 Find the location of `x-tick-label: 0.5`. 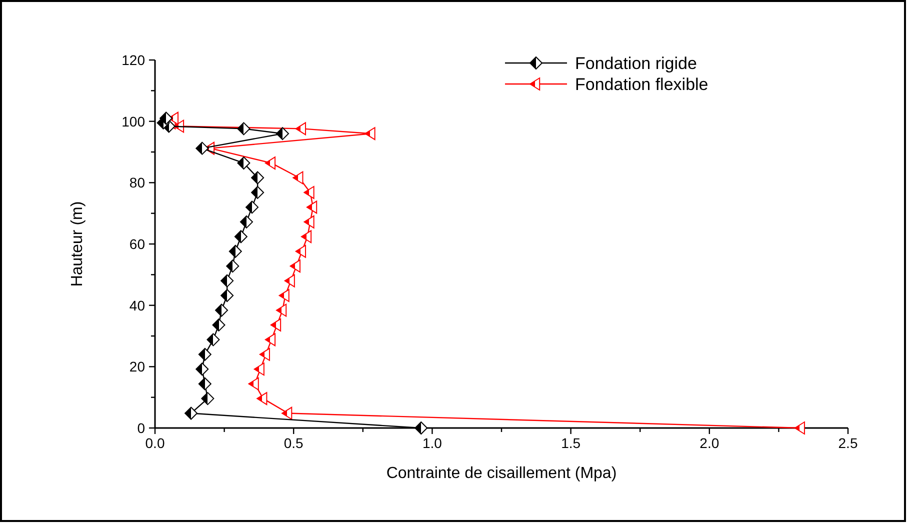

x-tick-label: 0.5 is located at coordinates (294, 443).